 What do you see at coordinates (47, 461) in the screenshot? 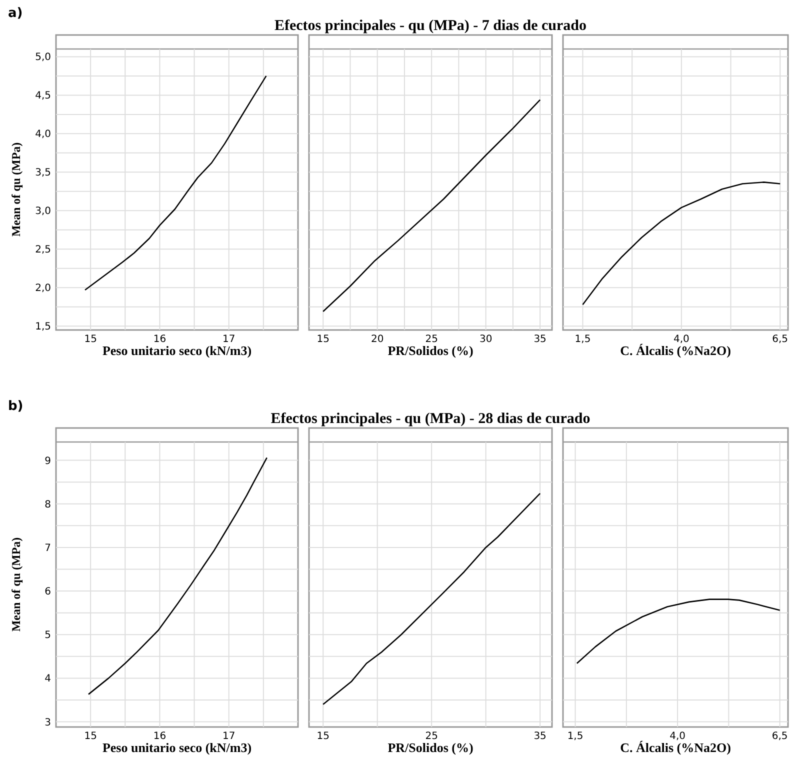
I see `y-tick-label: 9` at bounding box center [47, 461].